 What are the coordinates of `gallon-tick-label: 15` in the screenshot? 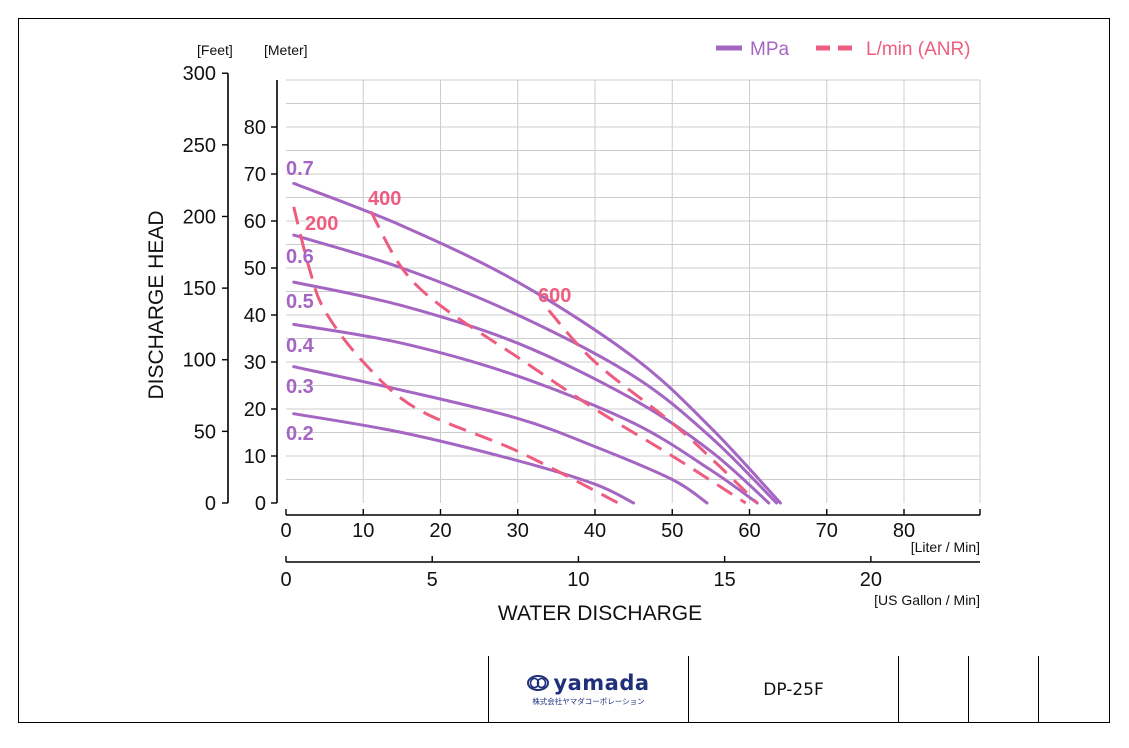 It's located at (725, 580).